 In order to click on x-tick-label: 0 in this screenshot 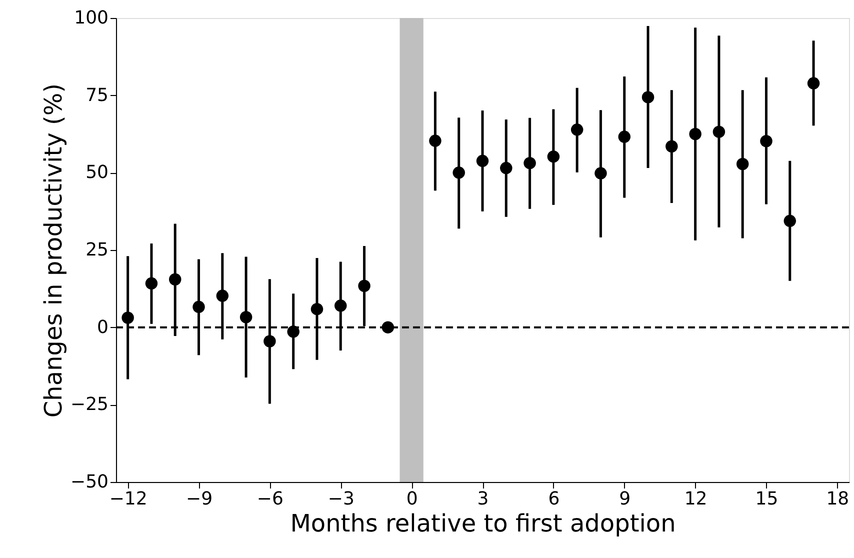, I will do `click(412, 499)`.